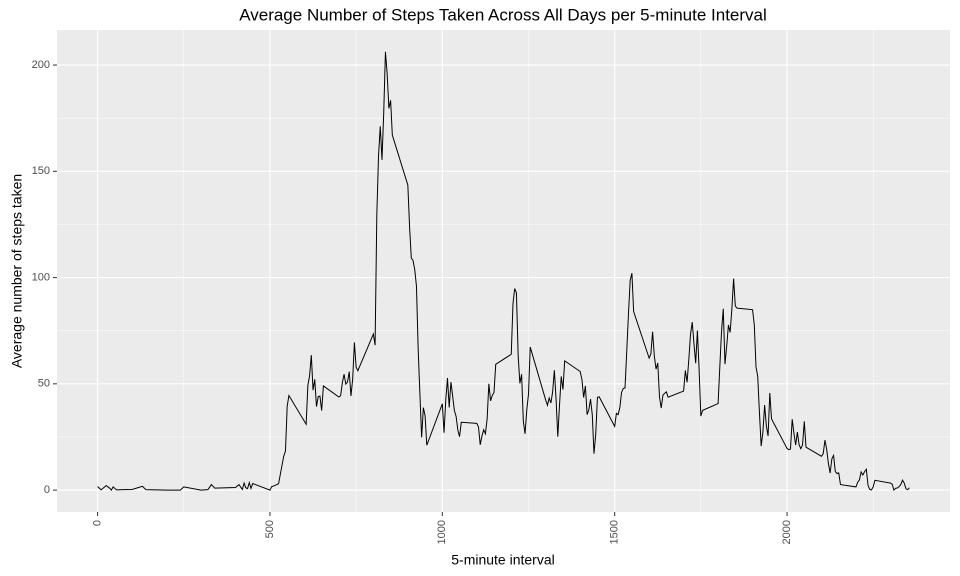 This screenshot has width=960, height=576. I want to click on y-tick-label: 50, so click(44, 384).